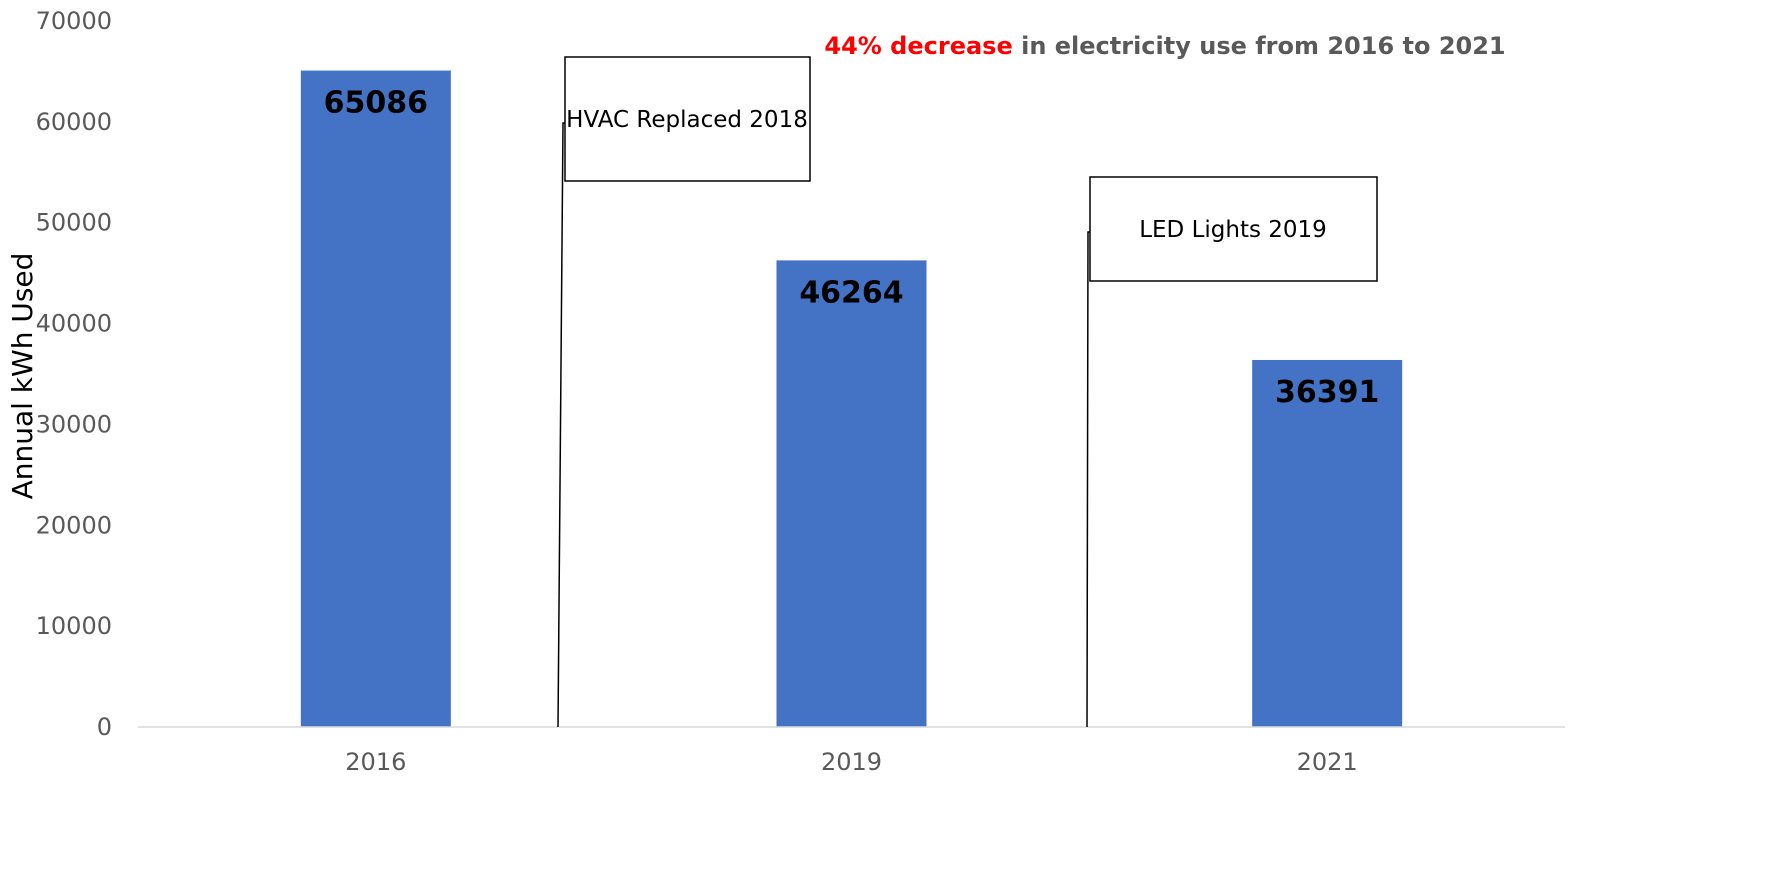 This screenshot has height=886, width=1787. I want to click on hvac-annotation-box, so click(687, 119).